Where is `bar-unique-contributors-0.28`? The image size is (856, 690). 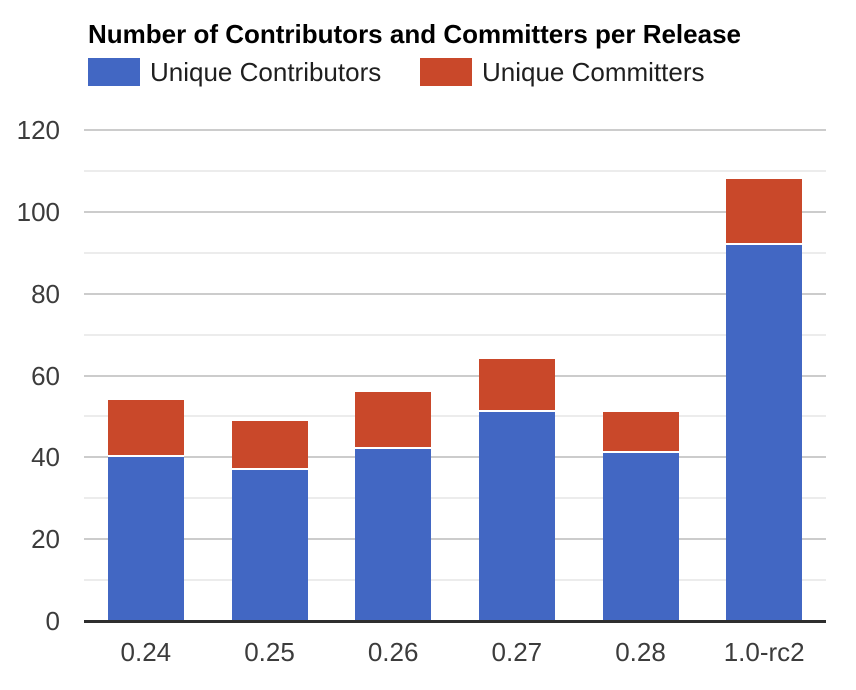
bar-unique-contributors-0.28 is located at coordinates (640, 537).